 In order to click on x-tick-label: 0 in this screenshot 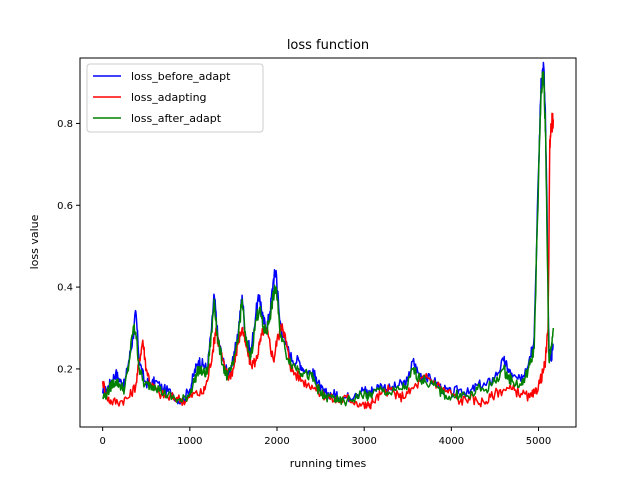, I will do `click(102, 441)`.